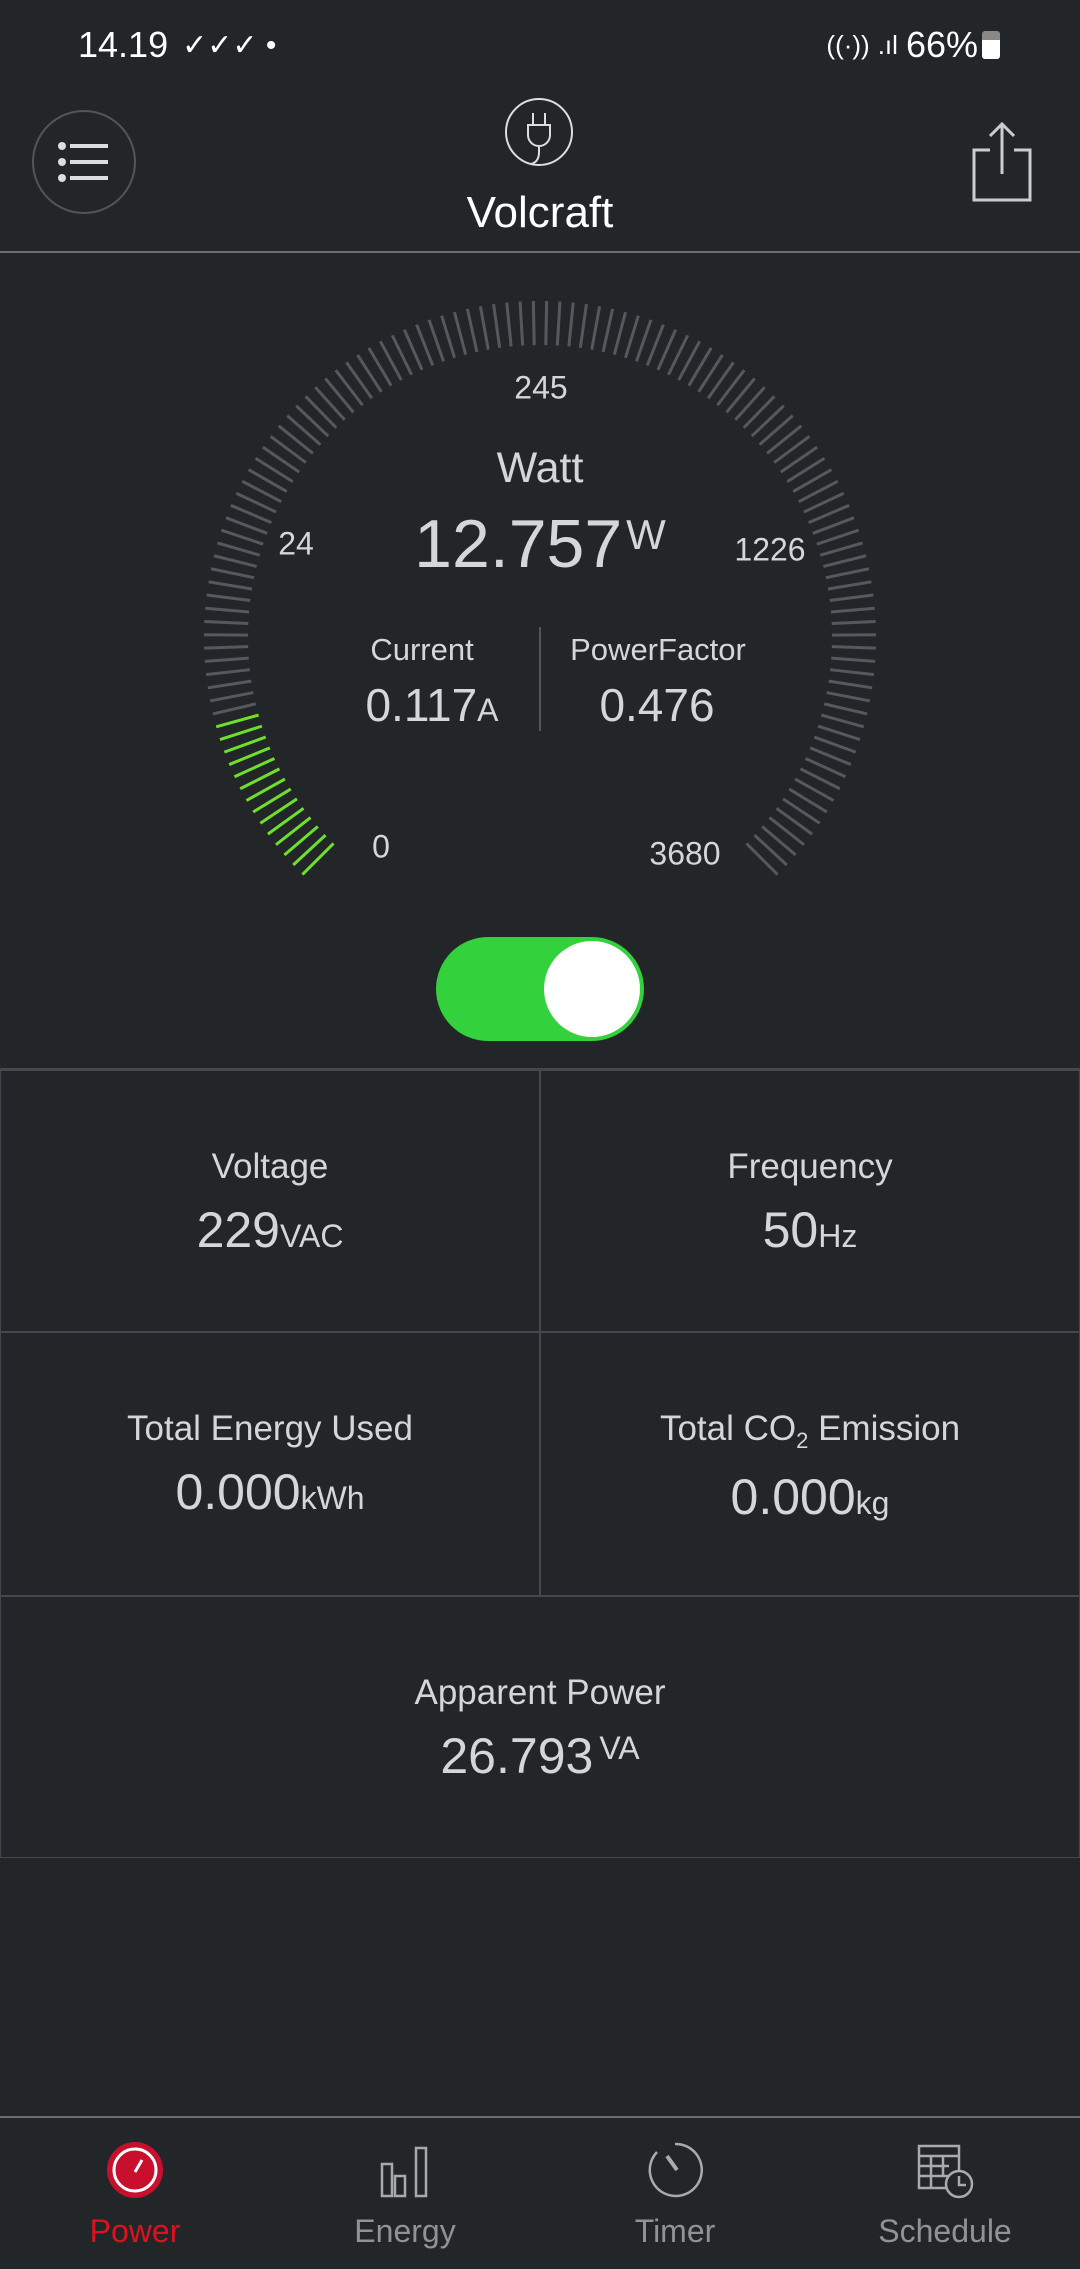 The height and width of the screenshot is (2269, 1080). I want to click on tab-energy: Energy, so click(405, 2195).